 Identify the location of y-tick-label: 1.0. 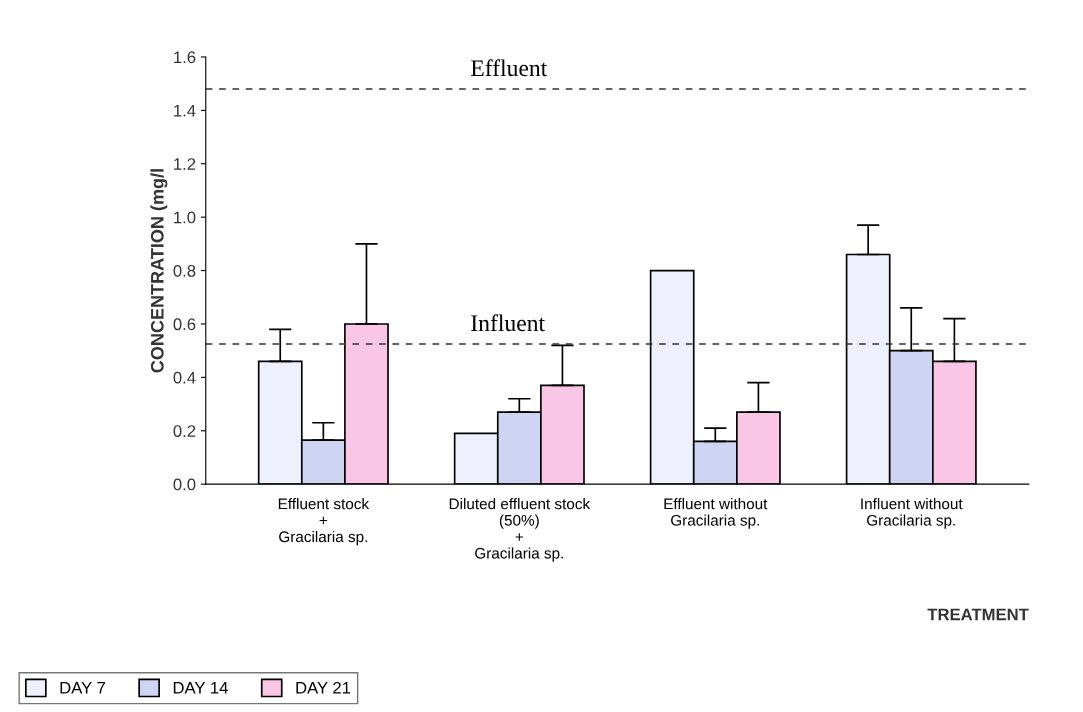
(185, 217).